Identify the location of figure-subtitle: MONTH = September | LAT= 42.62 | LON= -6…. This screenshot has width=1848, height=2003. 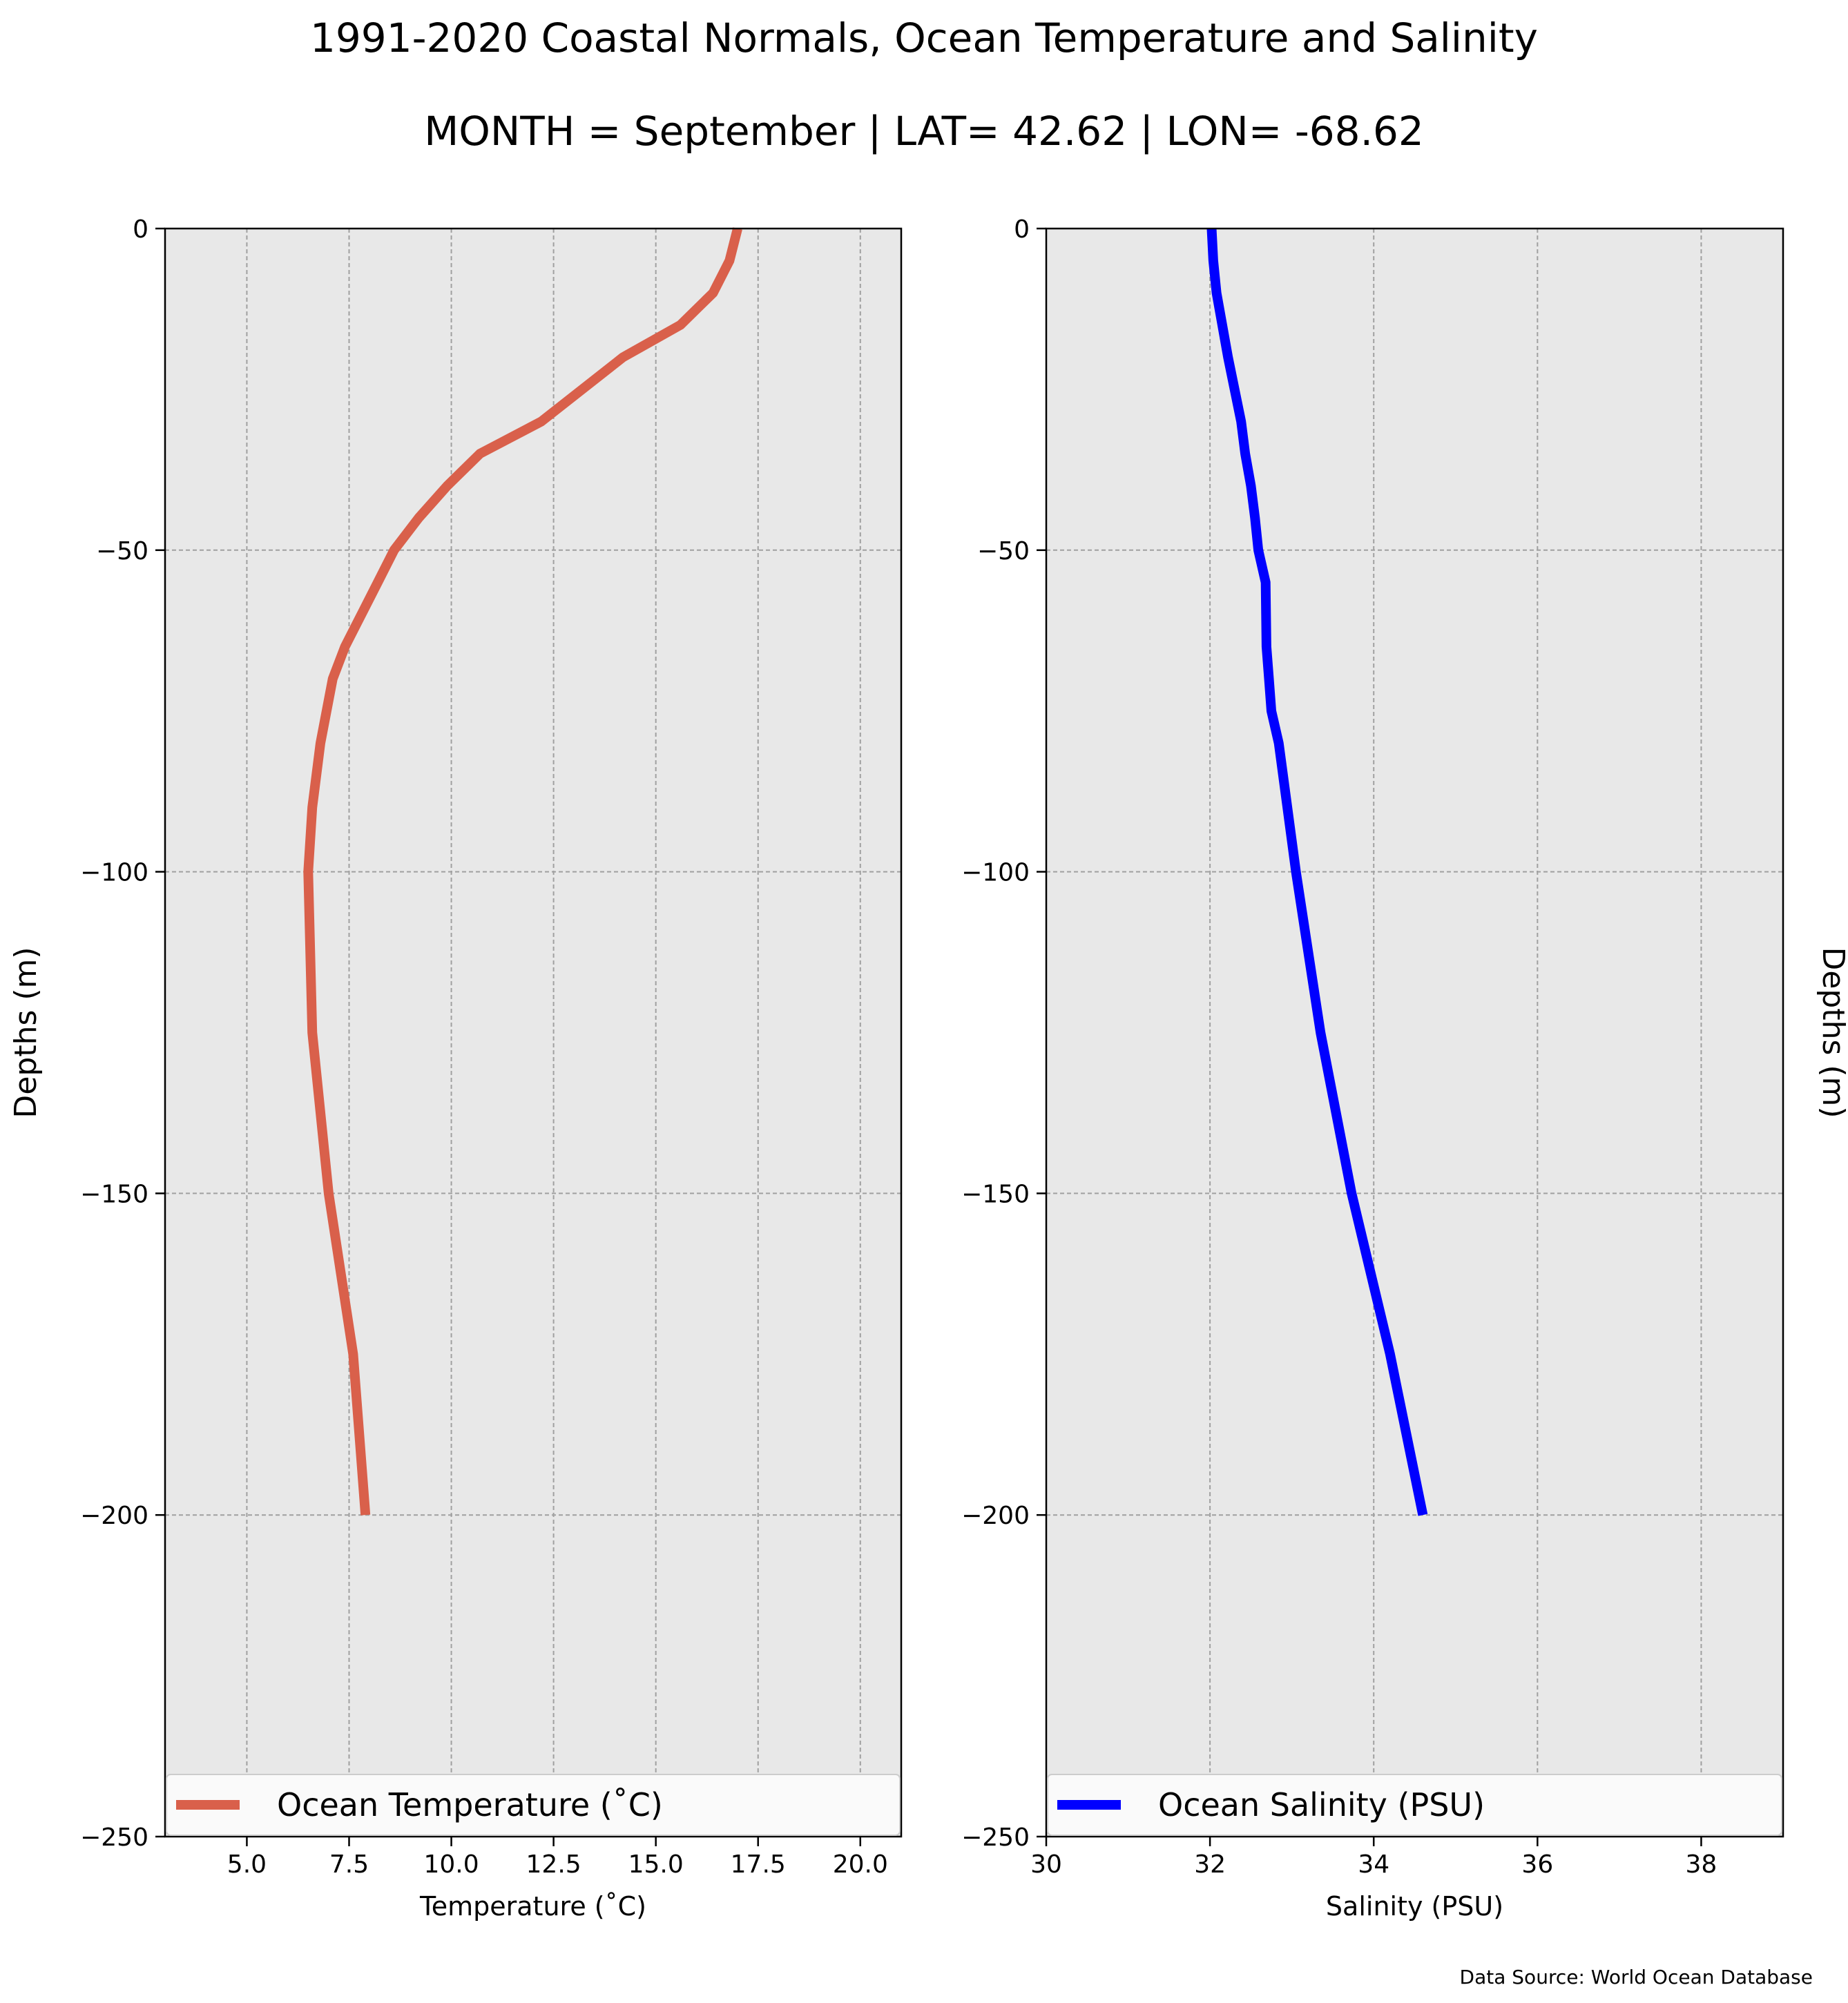
(924, 131).